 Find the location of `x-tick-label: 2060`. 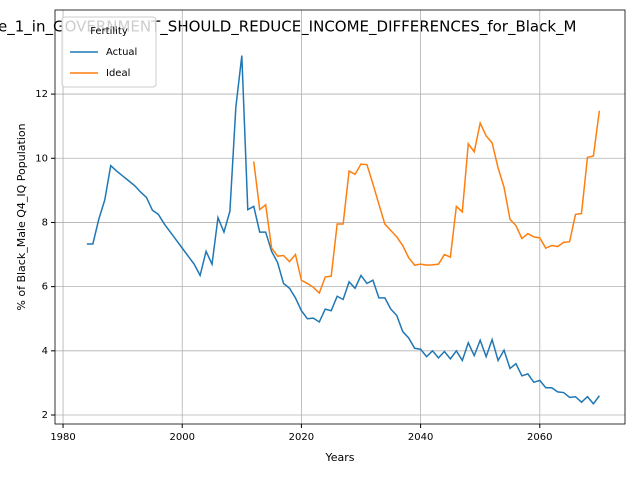

x-tick-label: 2060 is located at coordinates (539, 437).